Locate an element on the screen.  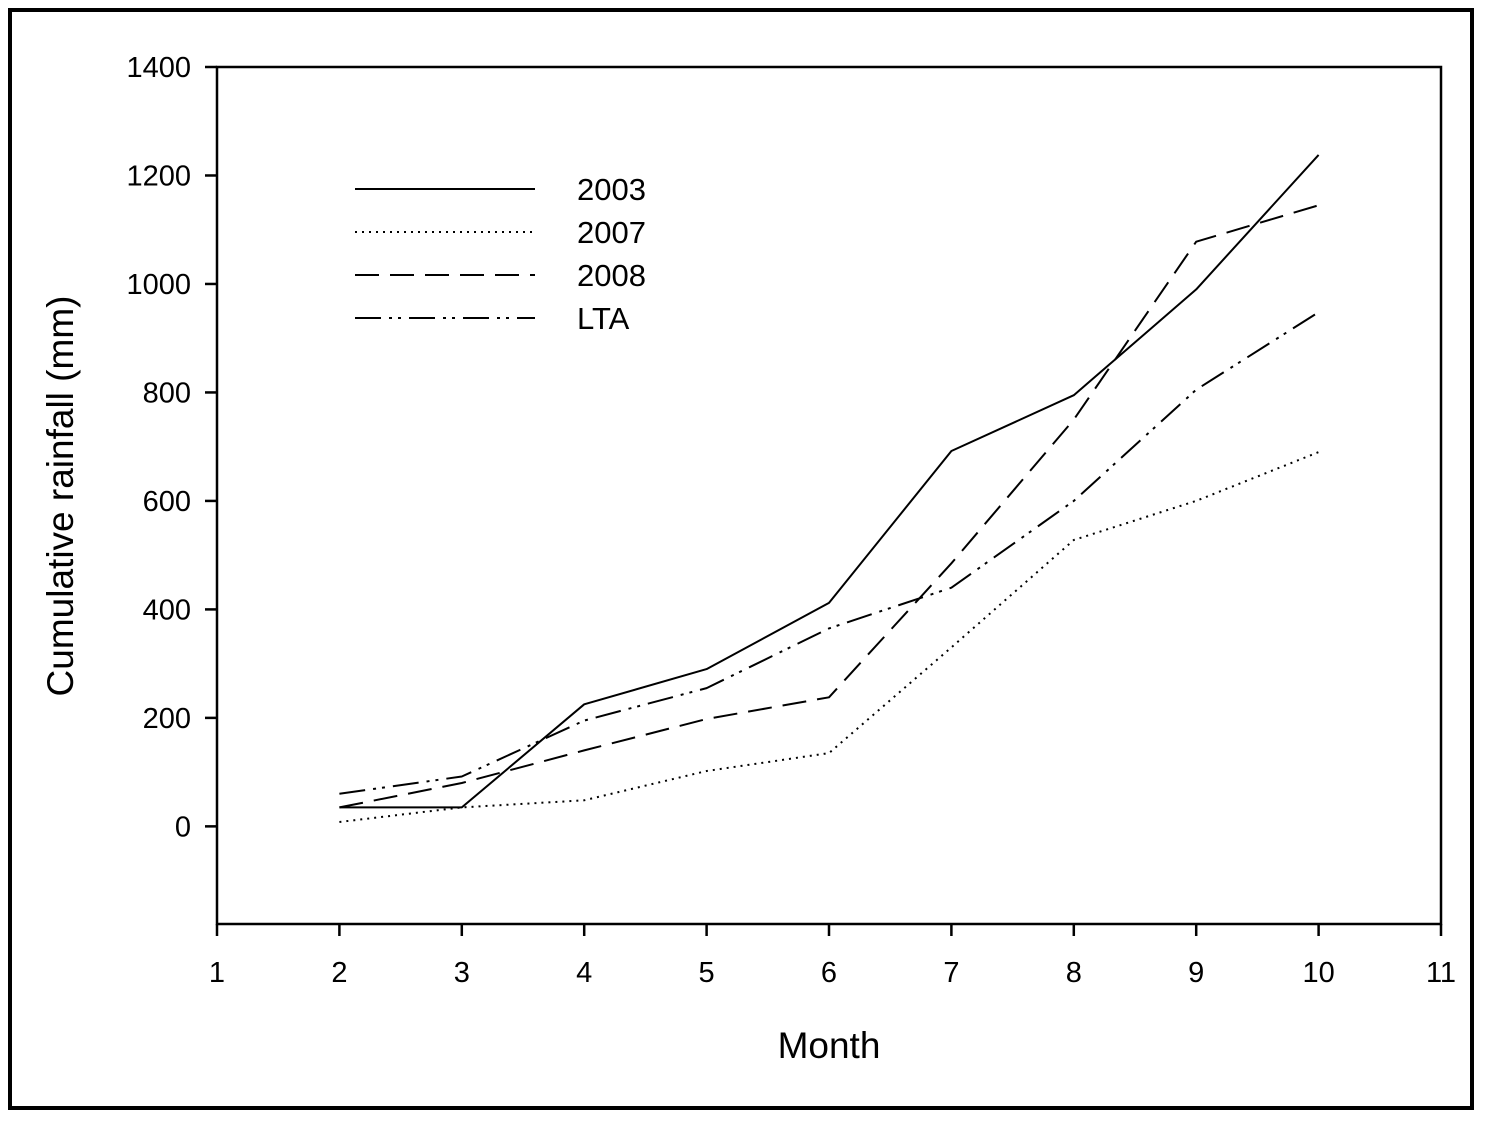
legend-label-2003: 2003 is located at coordinates (611, 189).